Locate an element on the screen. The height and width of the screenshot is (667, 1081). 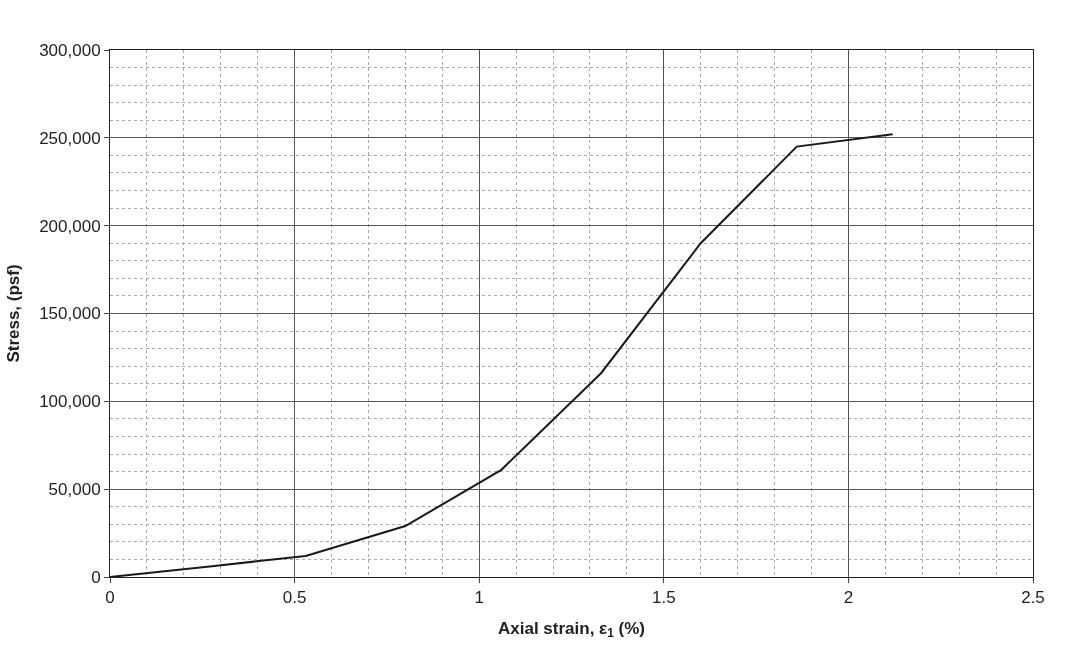
x-tick-label: 2 is located at coordinates (848, 598).